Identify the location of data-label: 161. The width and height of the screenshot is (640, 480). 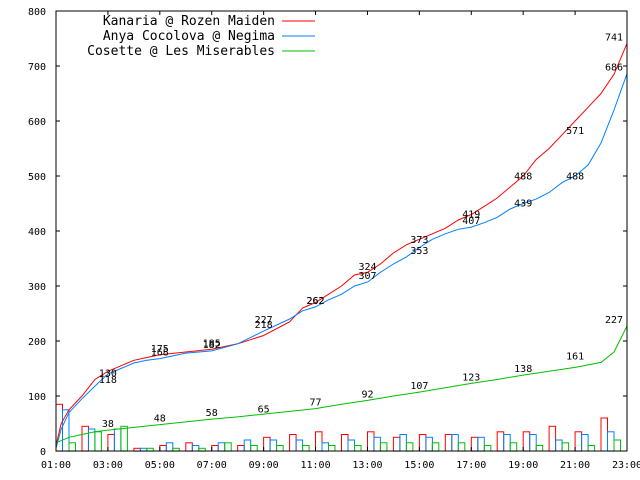
(575, 356).